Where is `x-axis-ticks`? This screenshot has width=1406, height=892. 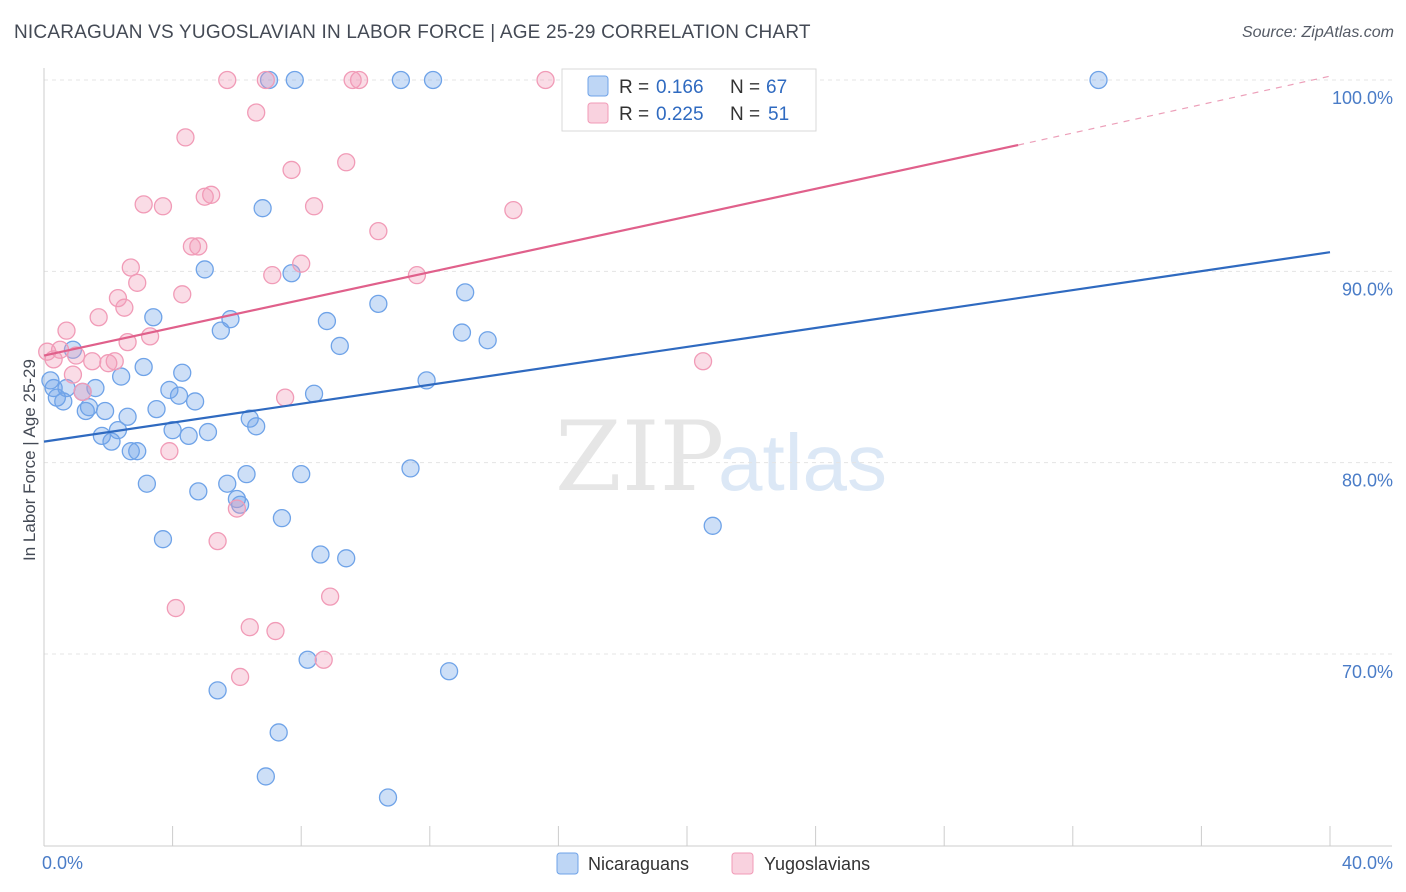
x-axis-ticks is located at coordinates (751, 836).